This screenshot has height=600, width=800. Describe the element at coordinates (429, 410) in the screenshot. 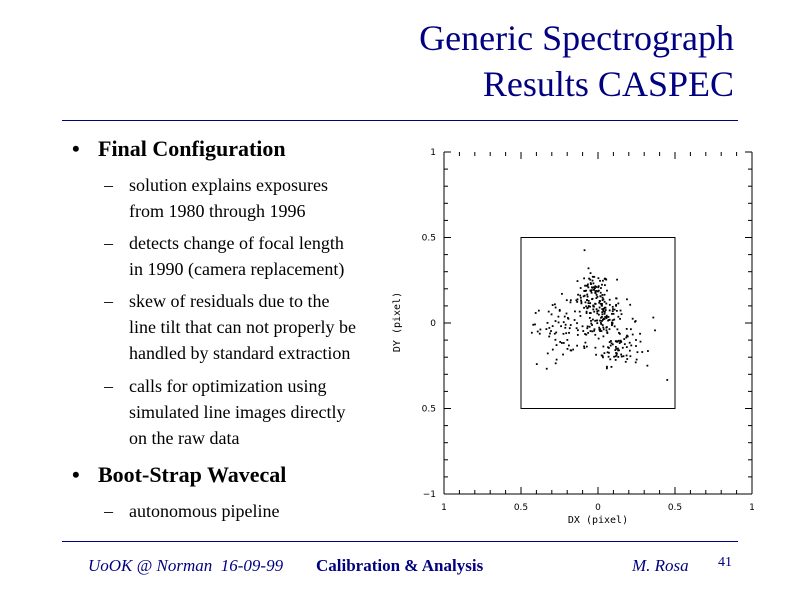

I see `y-tick-label: 0.5` at that location.